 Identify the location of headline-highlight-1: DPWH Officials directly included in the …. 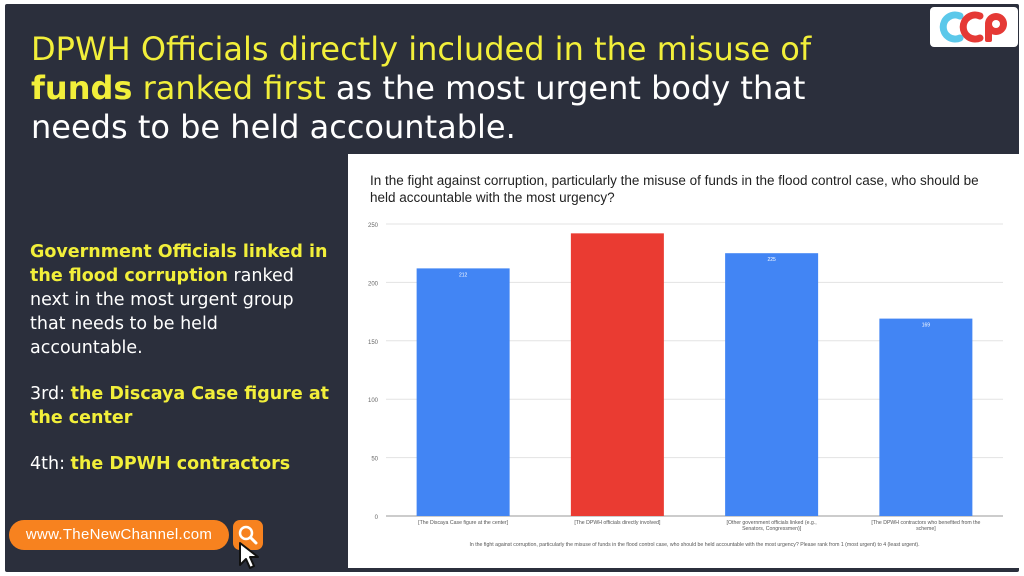
(421, 49).